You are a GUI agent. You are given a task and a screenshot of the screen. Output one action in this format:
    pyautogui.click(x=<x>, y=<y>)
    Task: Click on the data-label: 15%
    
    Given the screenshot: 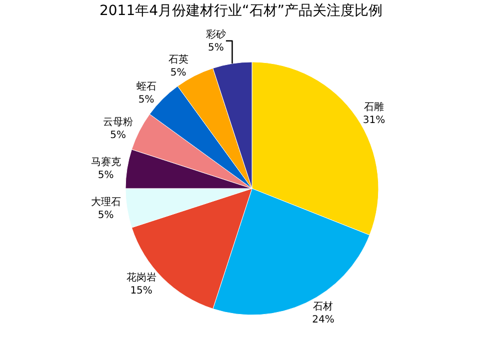 What is the action you would take?
    pyautogui.click(x=141, y=291)
    